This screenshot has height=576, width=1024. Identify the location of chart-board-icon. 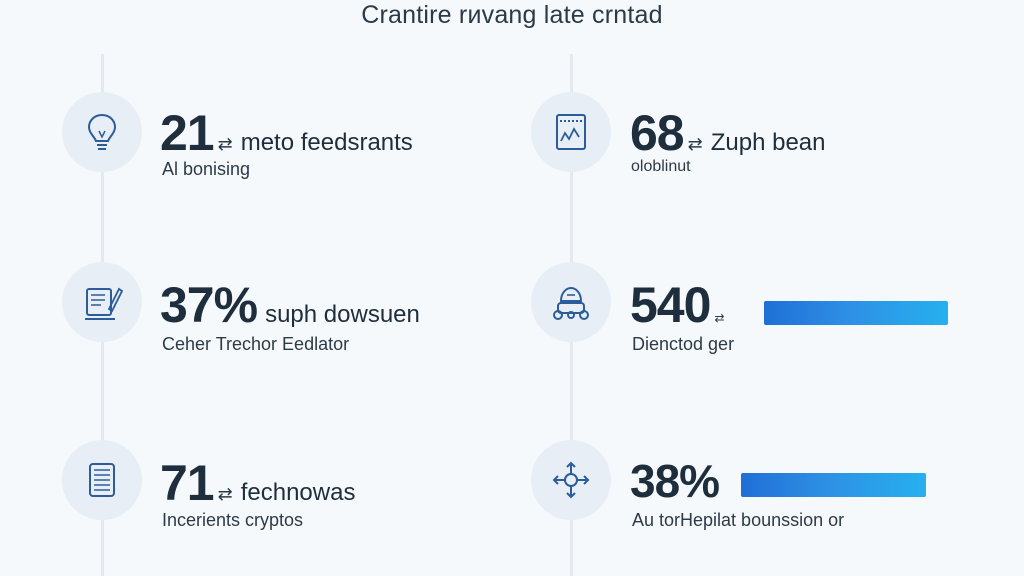
(571, 132).